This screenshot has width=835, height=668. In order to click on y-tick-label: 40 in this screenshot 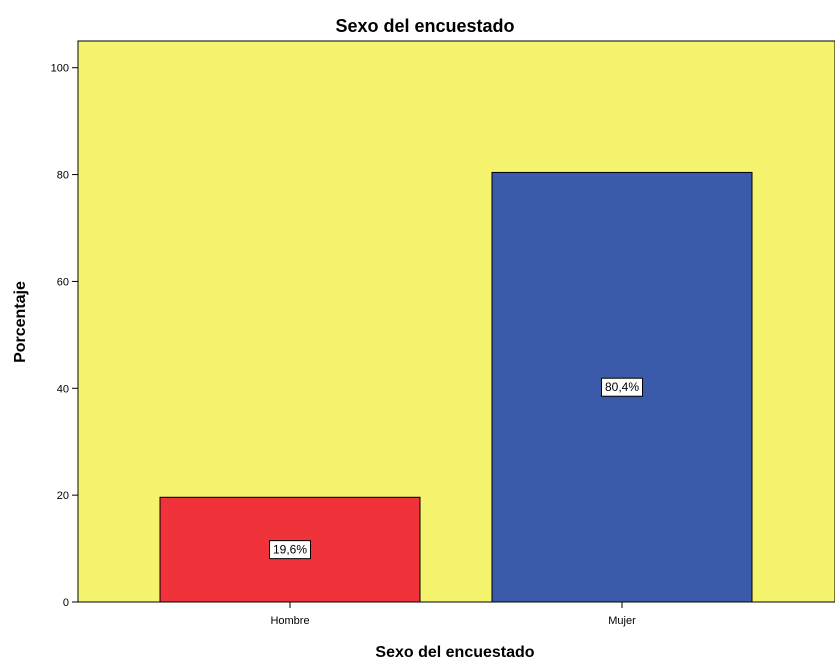, I will do `click(63, 389)`.